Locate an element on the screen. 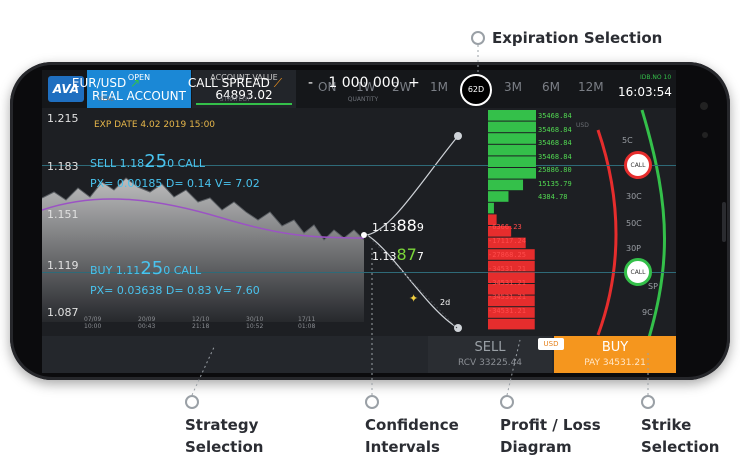 The width and height of the screenshot is (740, 473). account-value-panel: ACCOUNT VALUE 64893.02 is located at coordinates (244, 89).